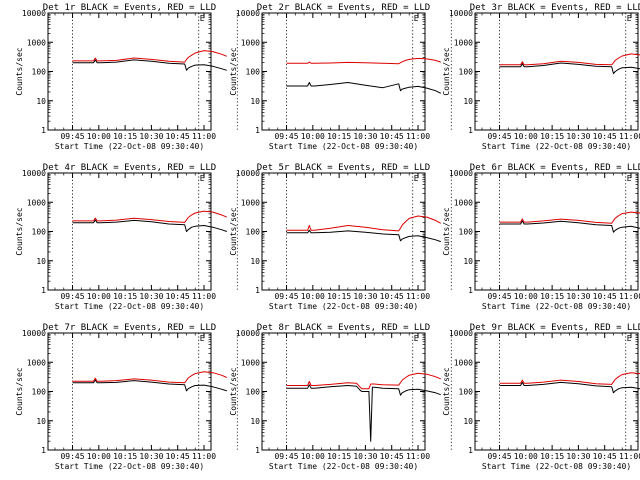 The width and height of the screenshot is (640, 480). What do you see at coordinates (555, 168) in the screenshot?
I see `panel-title: Det 6r BLACK = Events, RED = LLD` at bounding box center [555, 168].